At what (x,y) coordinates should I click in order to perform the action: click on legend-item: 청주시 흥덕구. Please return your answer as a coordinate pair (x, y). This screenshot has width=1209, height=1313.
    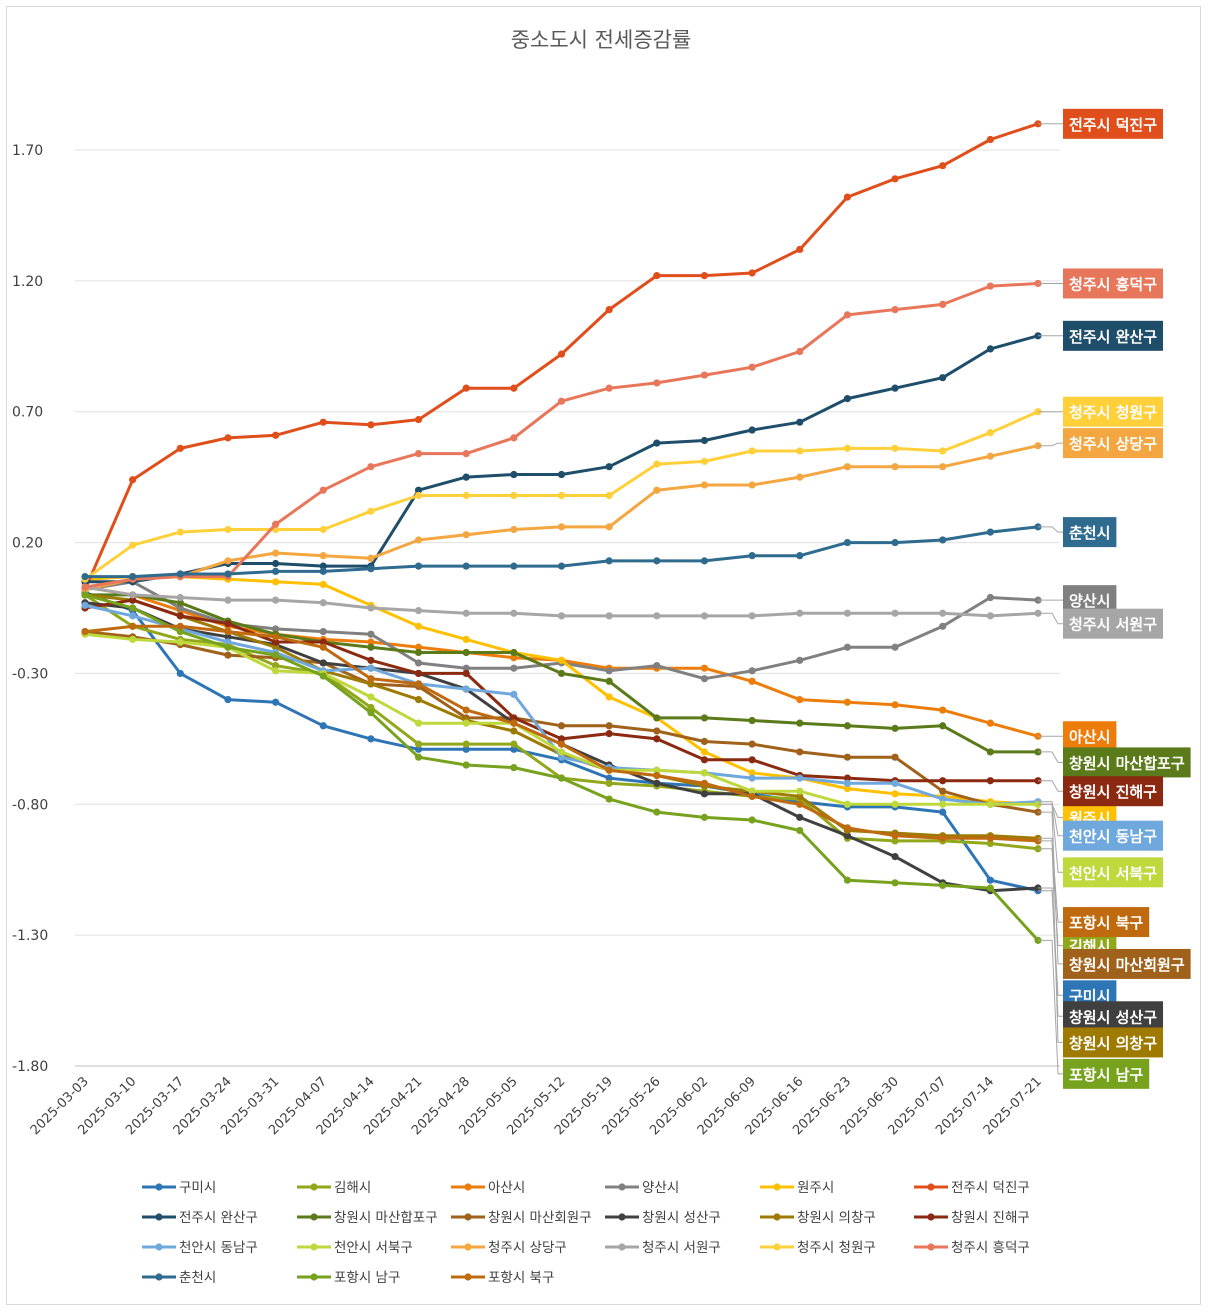
    Looking at the image, I should click on (972, 1248).